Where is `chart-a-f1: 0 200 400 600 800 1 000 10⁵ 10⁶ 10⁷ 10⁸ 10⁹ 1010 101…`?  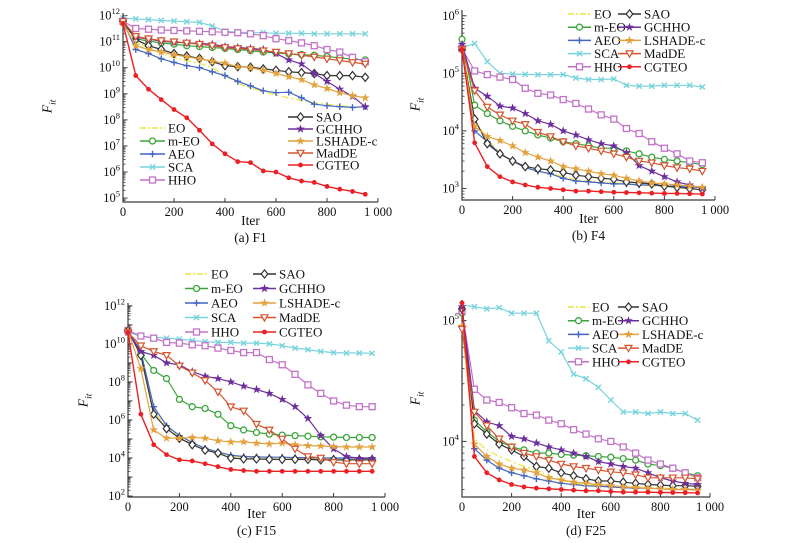
chart-a-f1: 0 200 400 600 800 1 000 10⁵ 10⁶ 10⁷ 10⁸ 10⁹ 1010 101… is located at coordinates (245, 112).